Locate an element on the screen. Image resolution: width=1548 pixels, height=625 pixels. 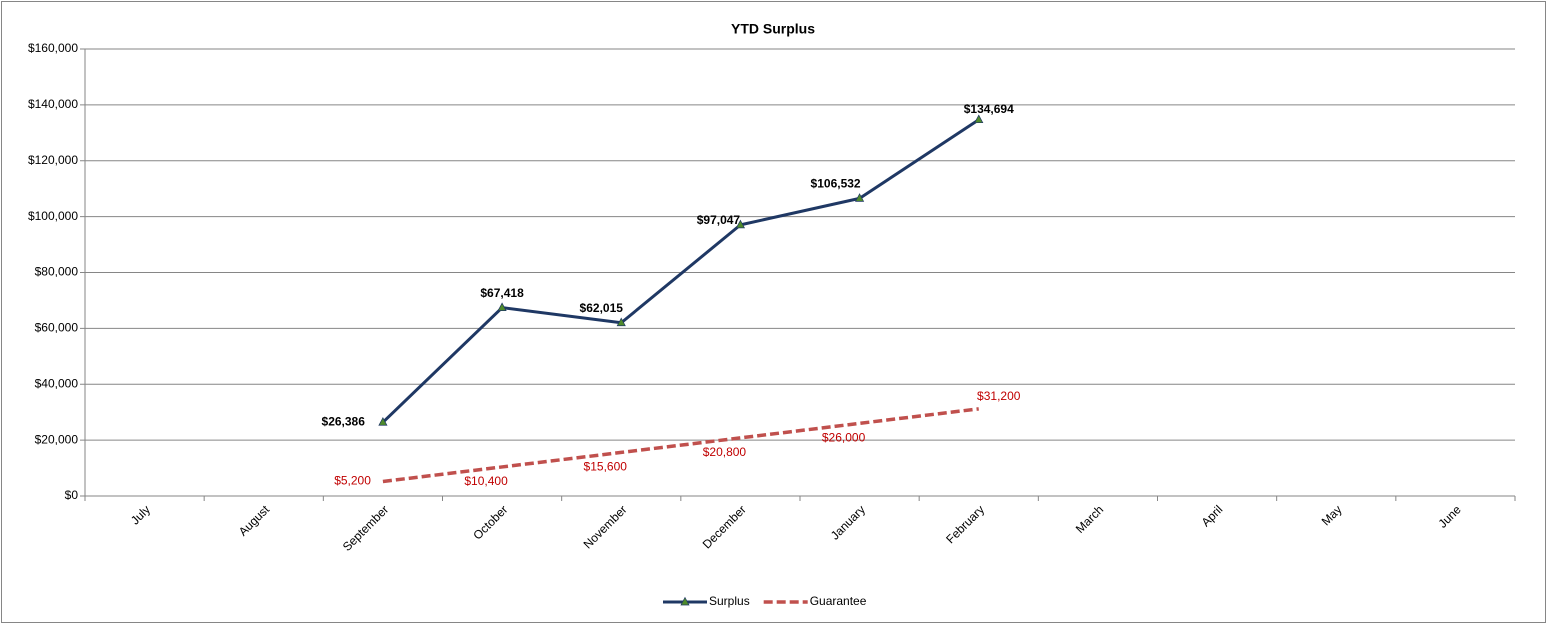
y-tick-label: $160,000 is located at coordinates (53, 48).